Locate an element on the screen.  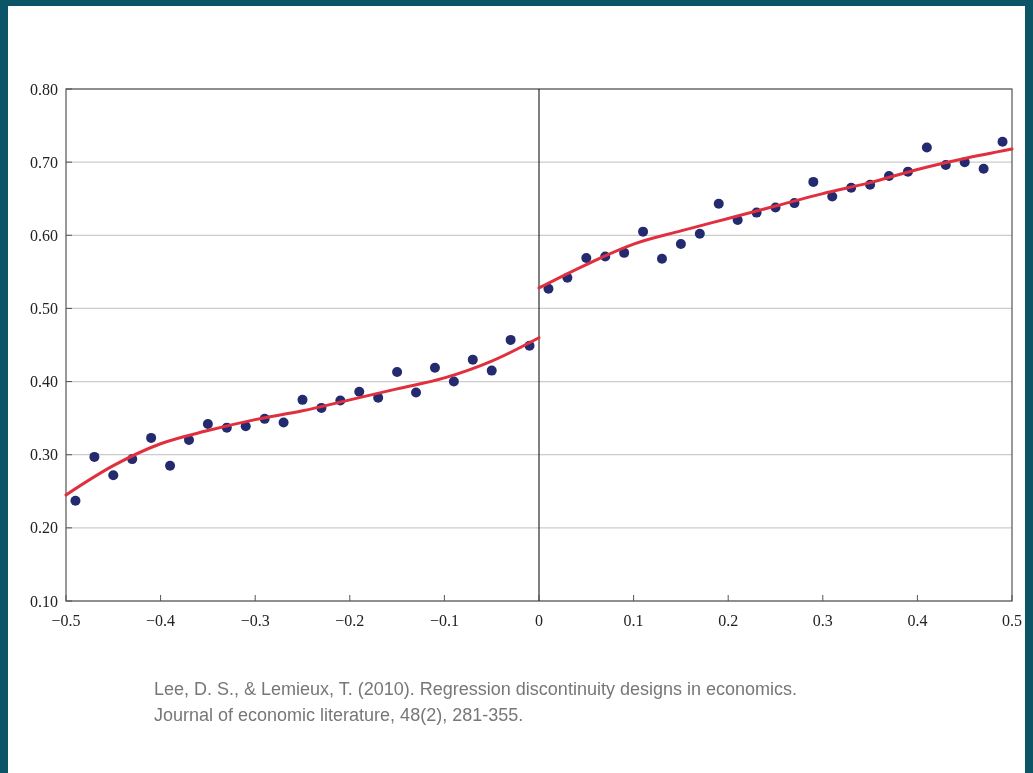
y-tick-label: 0.70 is located at coordinates (44, 162).